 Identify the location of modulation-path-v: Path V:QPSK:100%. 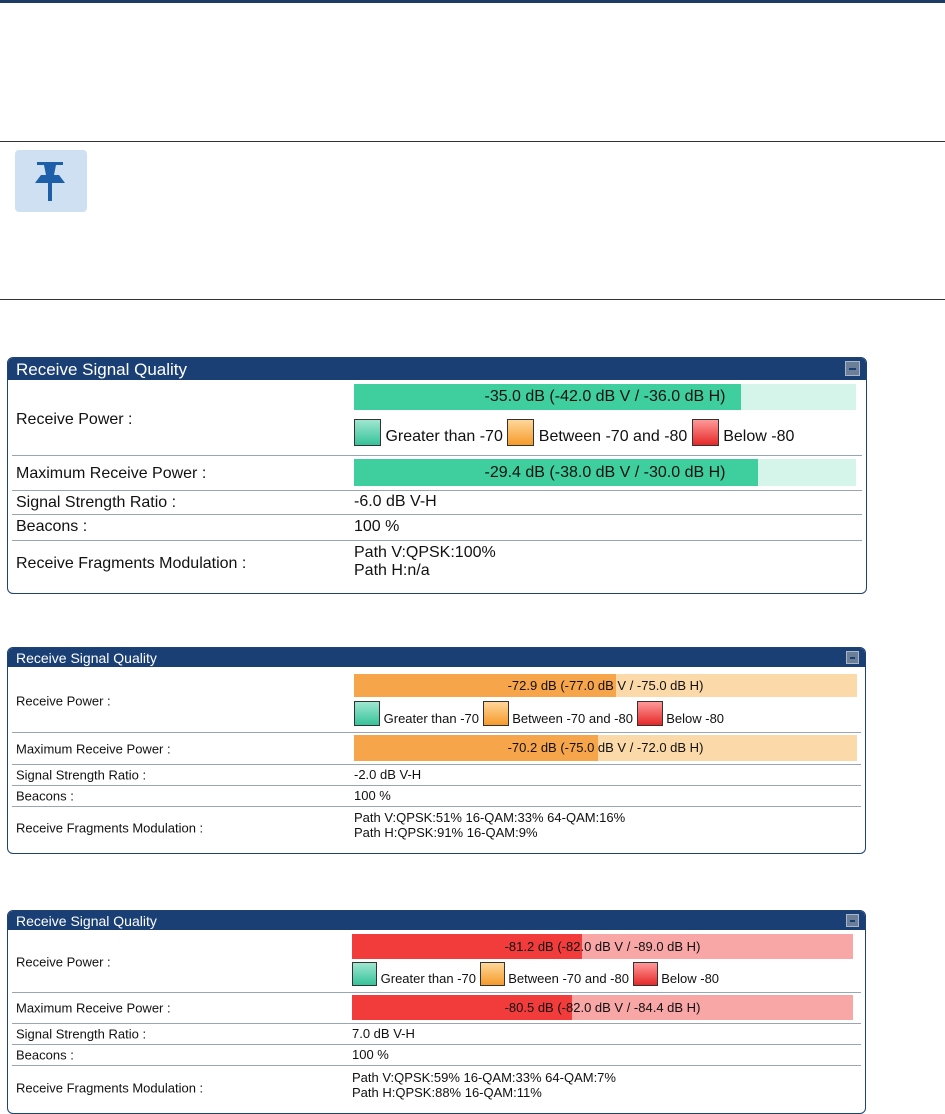
(425, 552).